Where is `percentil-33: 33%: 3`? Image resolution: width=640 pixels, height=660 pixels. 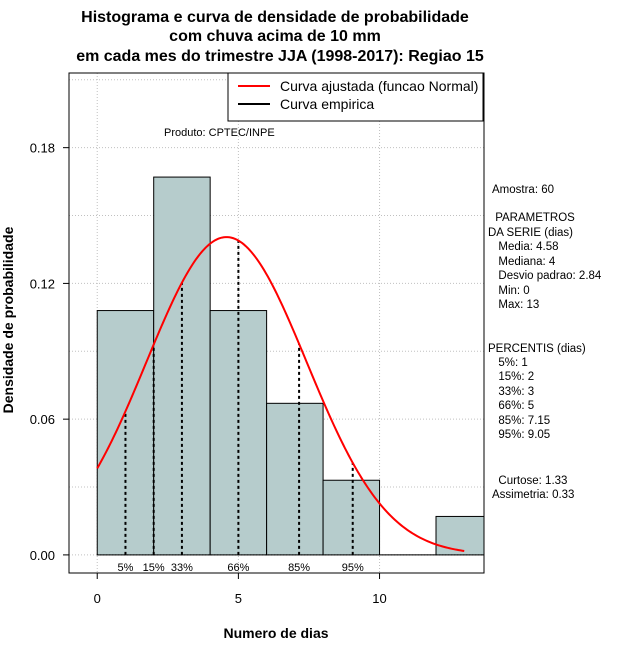 percentil-33: 33%: 3 is located at coordinates (513, 392).